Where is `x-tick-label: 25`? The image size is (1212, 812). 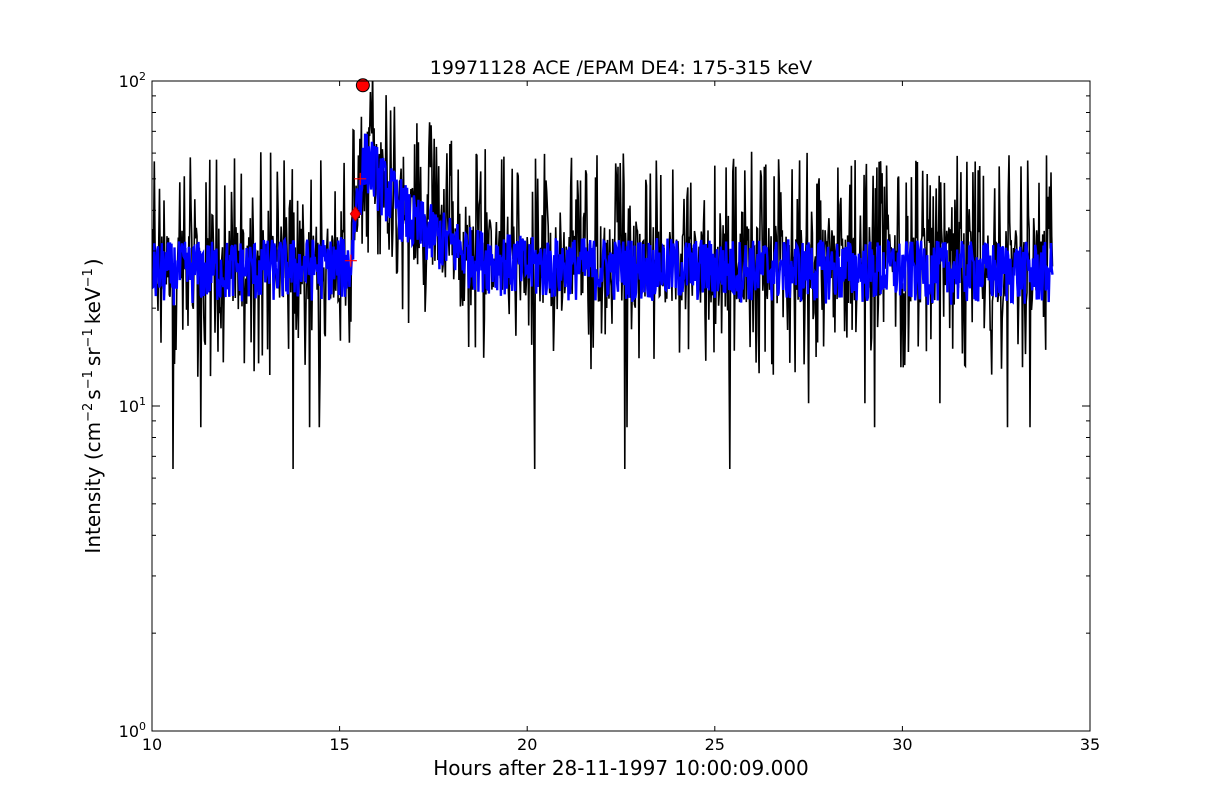 x-tick-label: 25 is located at coordinates (715, 744).